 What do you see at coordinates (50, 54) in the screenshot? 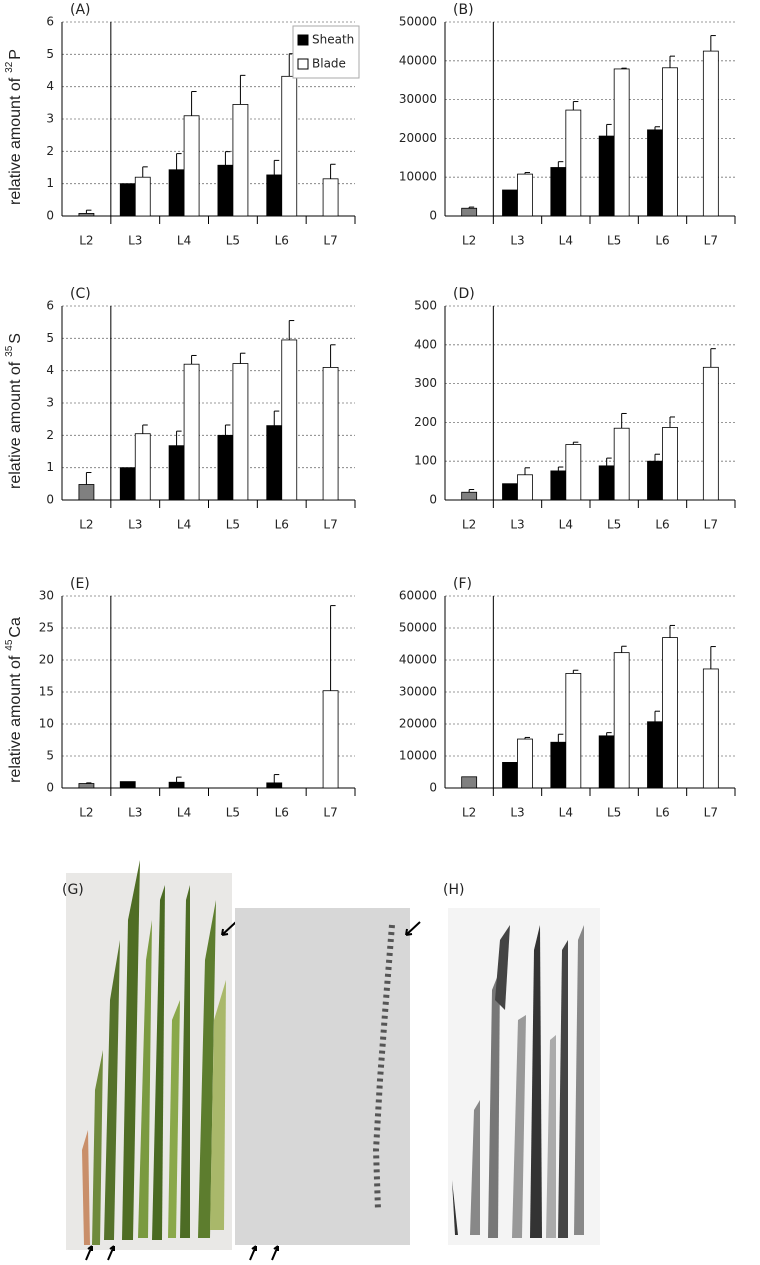
I see `y-tick-label: 5` at bounding box center [50, 54].